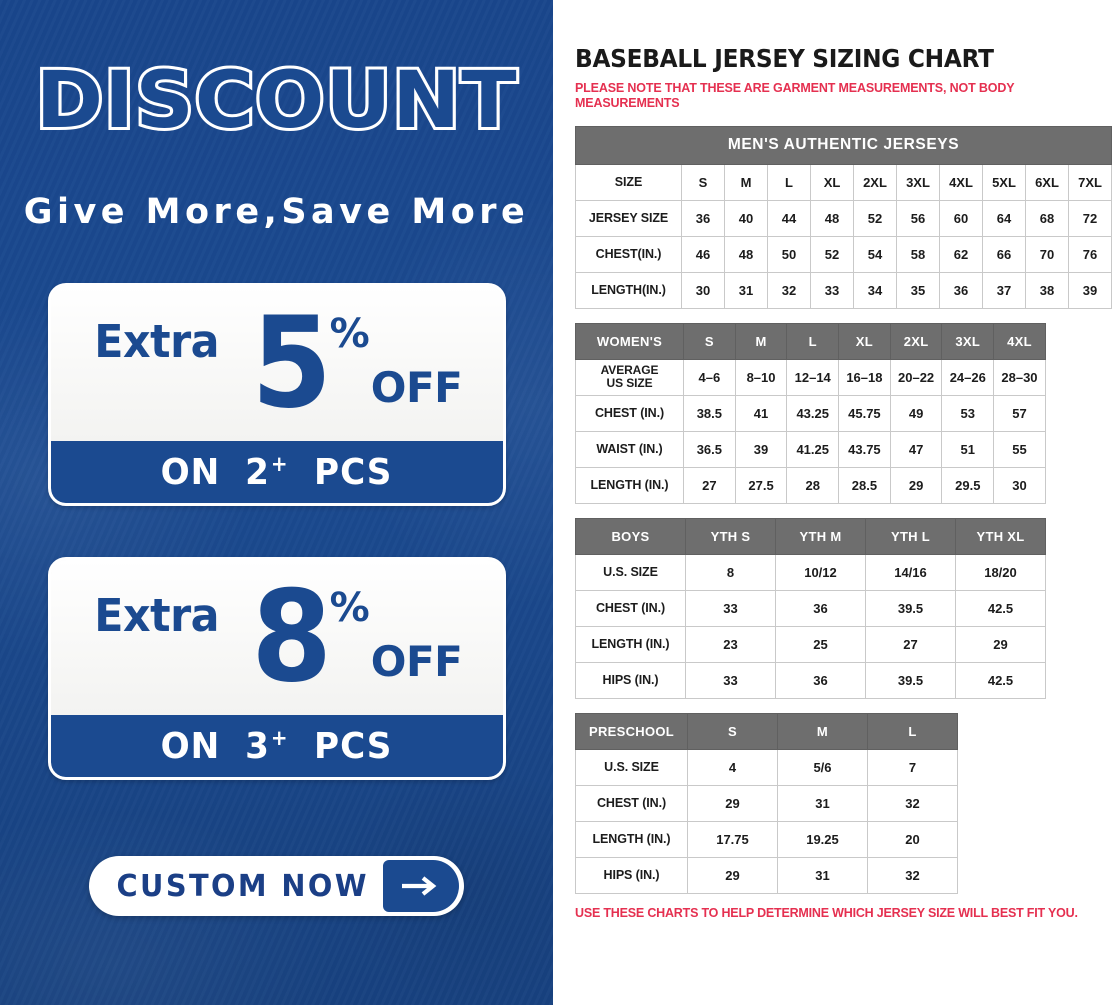 This screenshot has width=1116, height=1005. What do you see at coordinates (832, 182) in the screenshot?
I see `cell: XL` at bounding box center [832, 182].